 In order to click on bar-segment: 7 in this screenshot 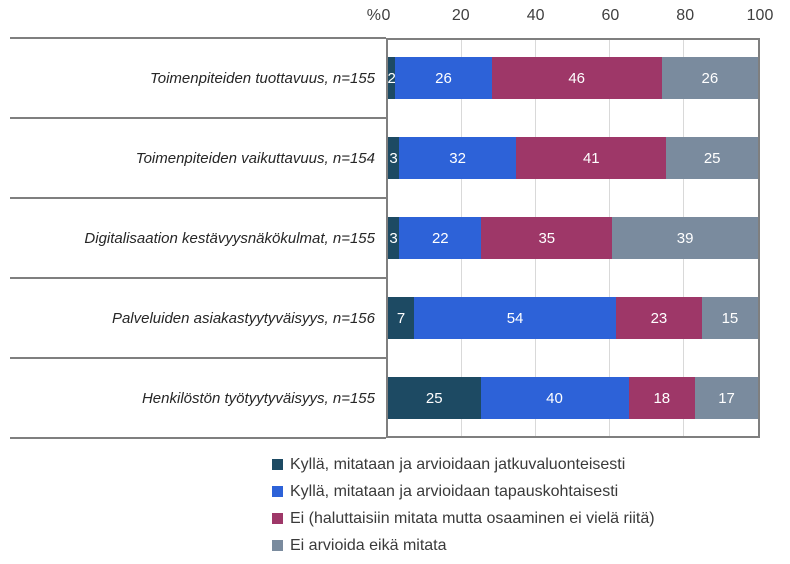, I will do `click(401, 318)`.